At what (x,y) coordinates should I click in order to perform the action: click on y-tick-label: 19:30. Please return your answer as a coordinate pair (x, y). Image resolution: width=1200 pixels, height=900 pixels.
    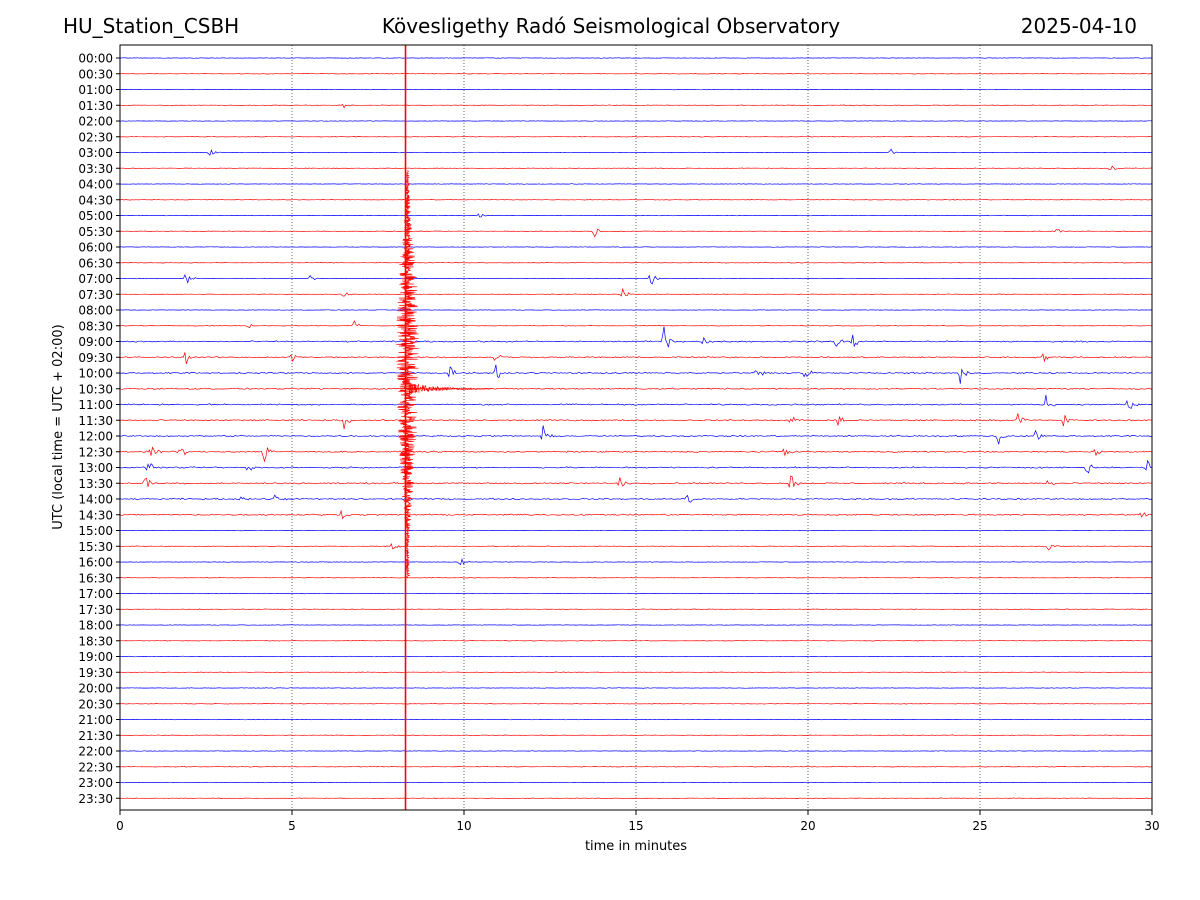
    Looking at the image, I should click on (95, 673).